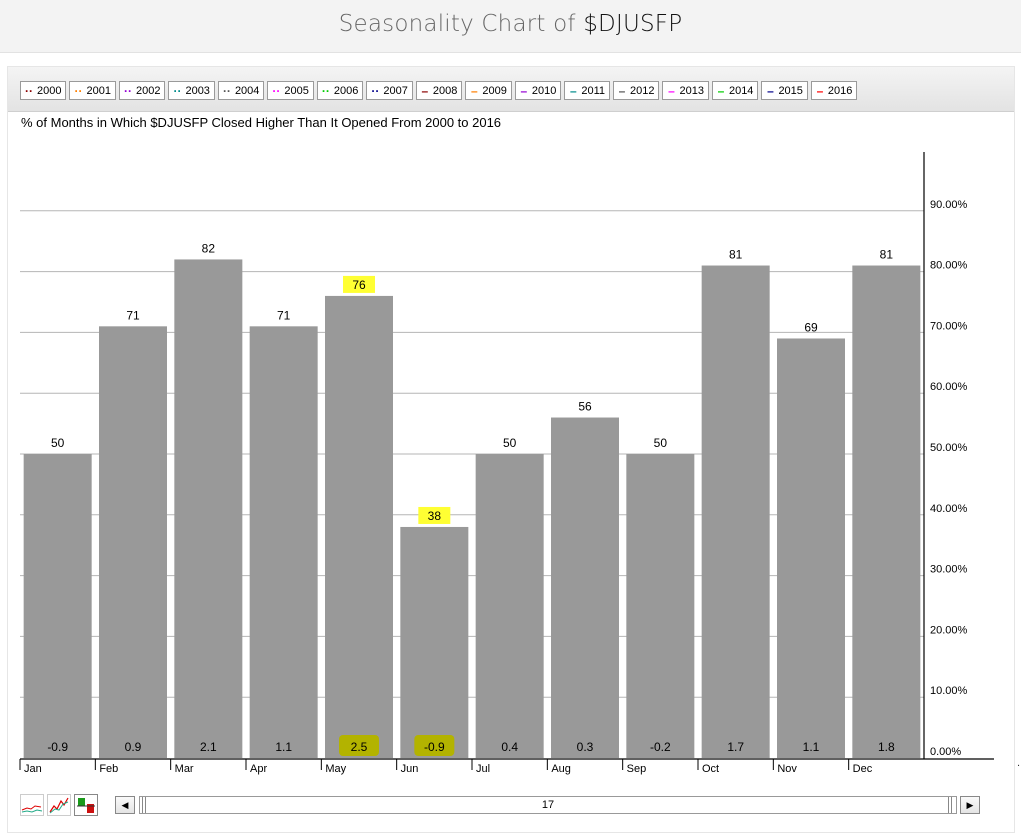  I want to click on legend-item-2010: –2010, so click(538, 90).